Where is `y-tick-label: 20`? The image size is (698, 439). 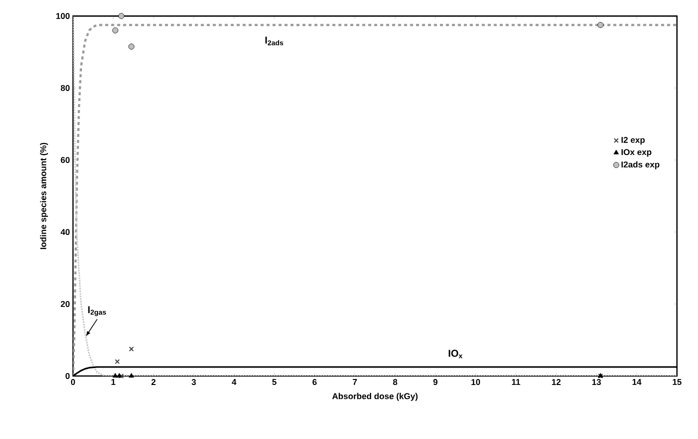 y-tick-label: 20 is located at coordinates (65, 304).